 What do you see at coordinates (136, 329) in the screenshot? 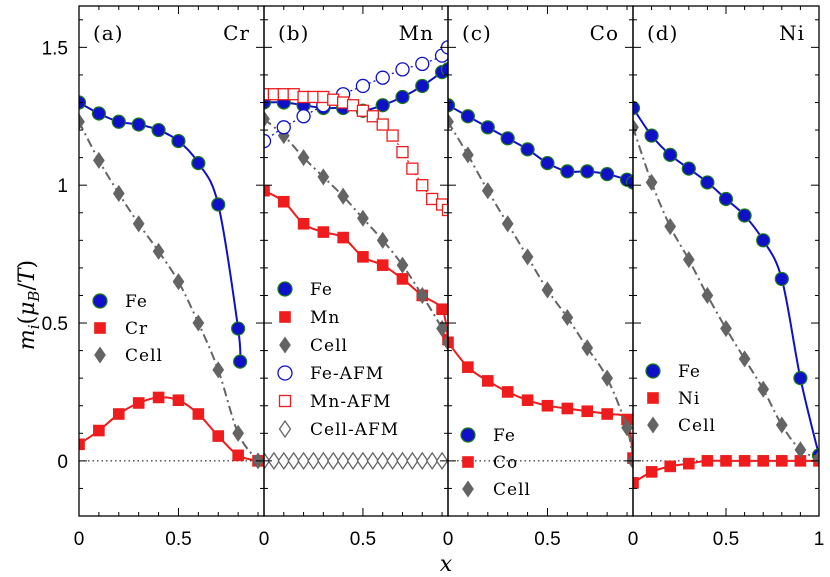
I see `panel-0-legend-label-cr: Cr` at bounding box center [136, 329].